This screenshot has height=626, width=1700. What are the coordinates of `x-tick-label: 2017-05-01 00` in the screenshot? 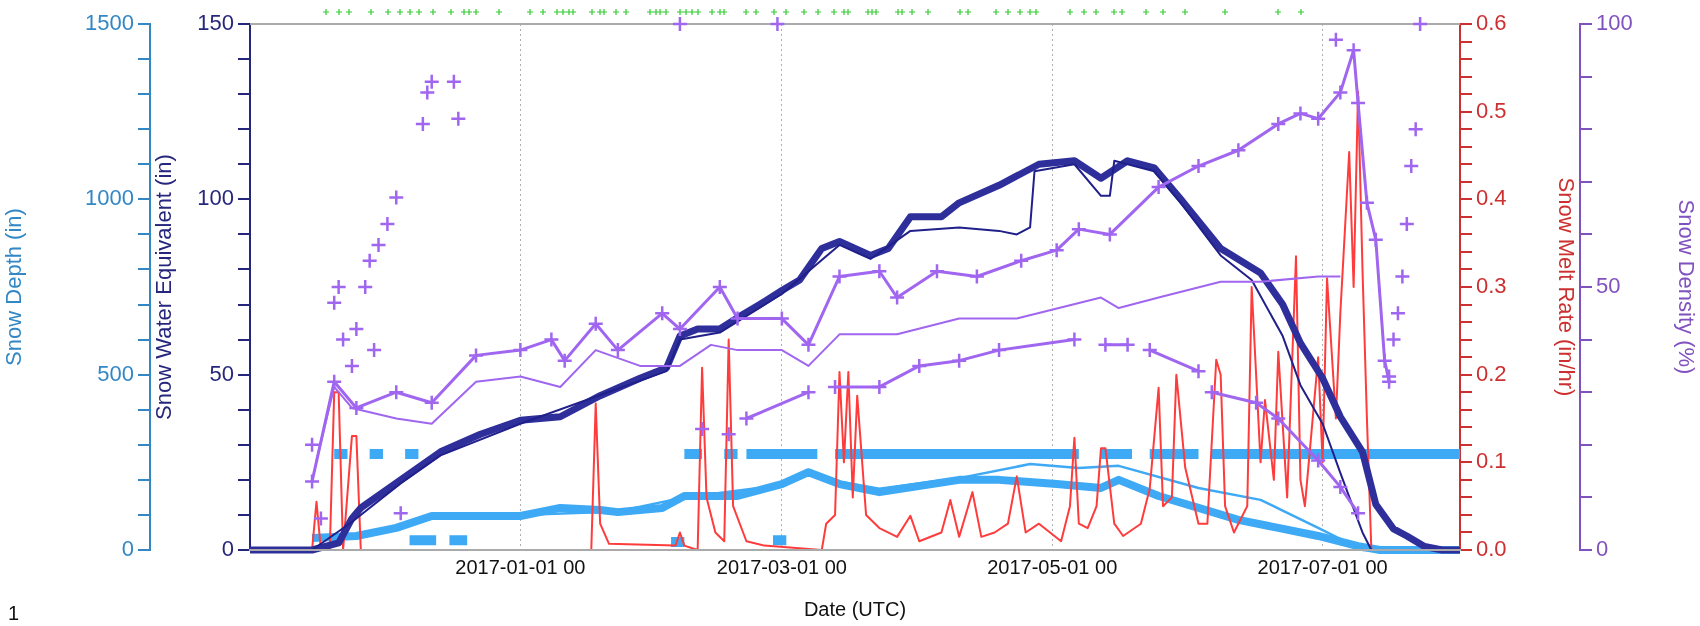 It's located at (1052, 566).